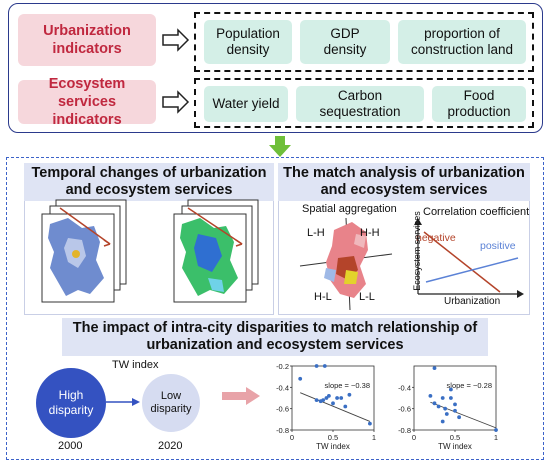 This screenshot has height=465, width=550. I want to click on year-start-label: 2000, so click(70, 446).